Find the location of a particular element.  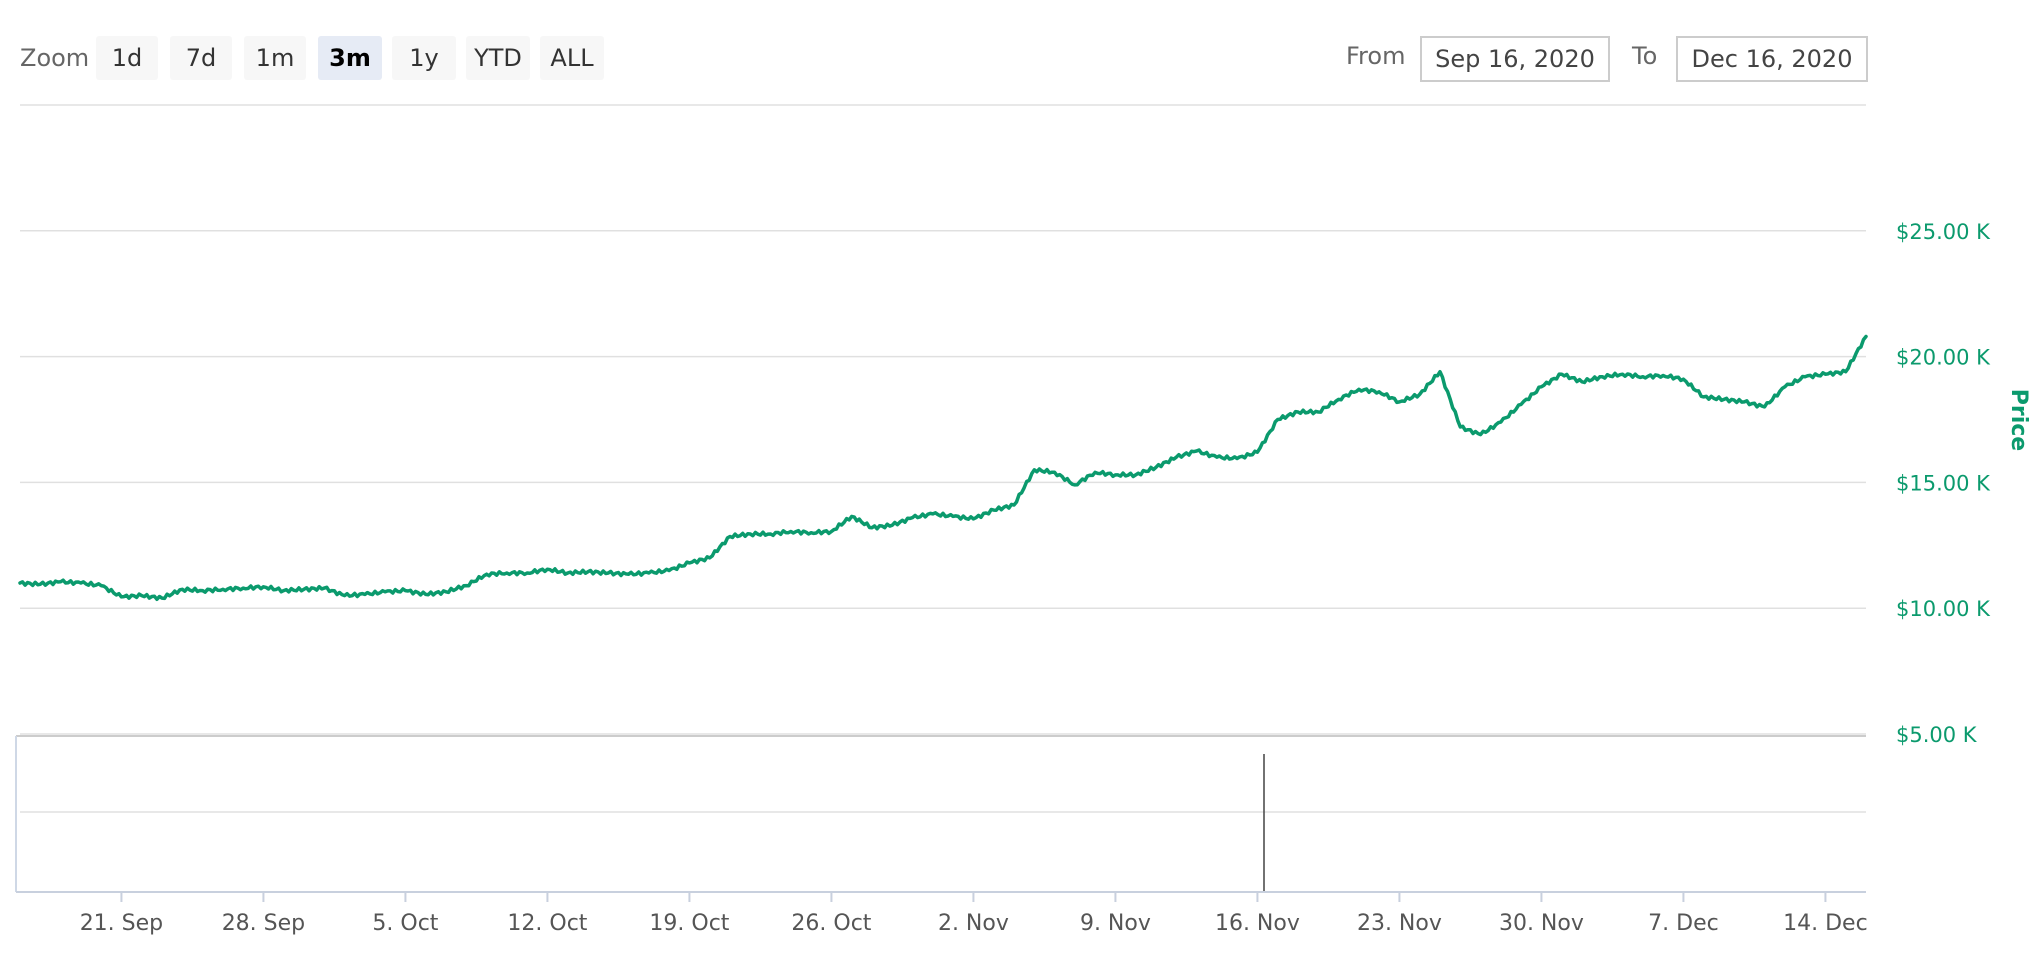

zoom-1y-button: 1y is located at coordinates (424, 58).